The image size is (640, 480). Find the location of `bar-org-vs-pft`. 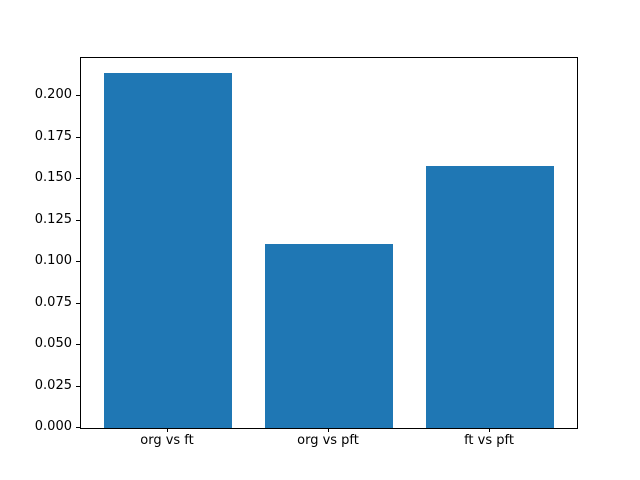

bar-org-vs-pft is located at coordinates (329, 335).